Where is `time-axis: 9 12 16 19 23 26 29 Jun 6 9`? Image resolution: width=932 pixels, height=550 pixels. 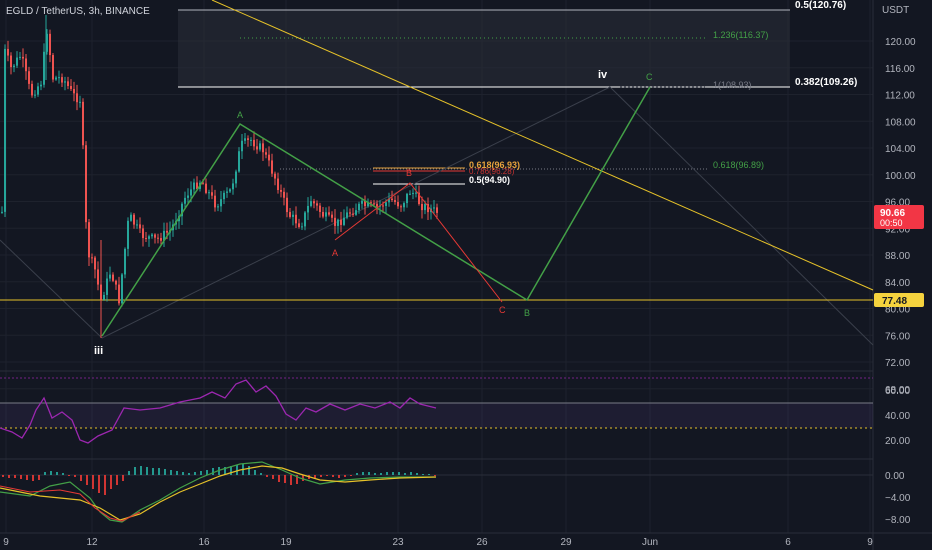 time-axis: 9 12 16 19 23 26 29 Jun 6 9 is located at coordinates (438, 542).